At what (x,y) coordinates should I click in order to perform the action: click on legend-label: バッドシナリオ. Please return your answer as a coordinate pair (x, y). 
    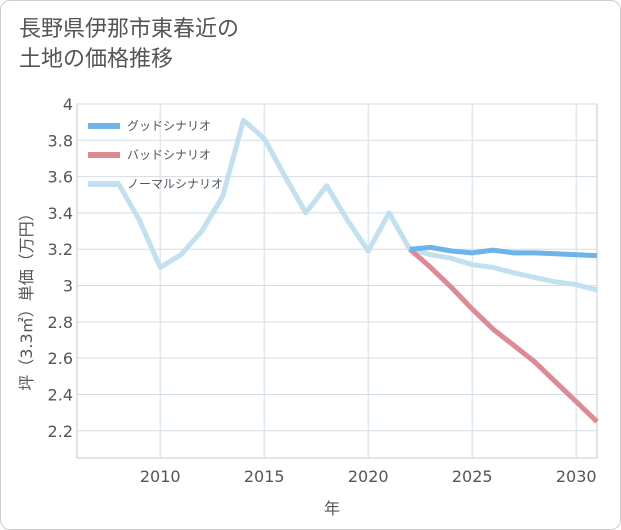
    Looking at the image, I should click on (169, 155).